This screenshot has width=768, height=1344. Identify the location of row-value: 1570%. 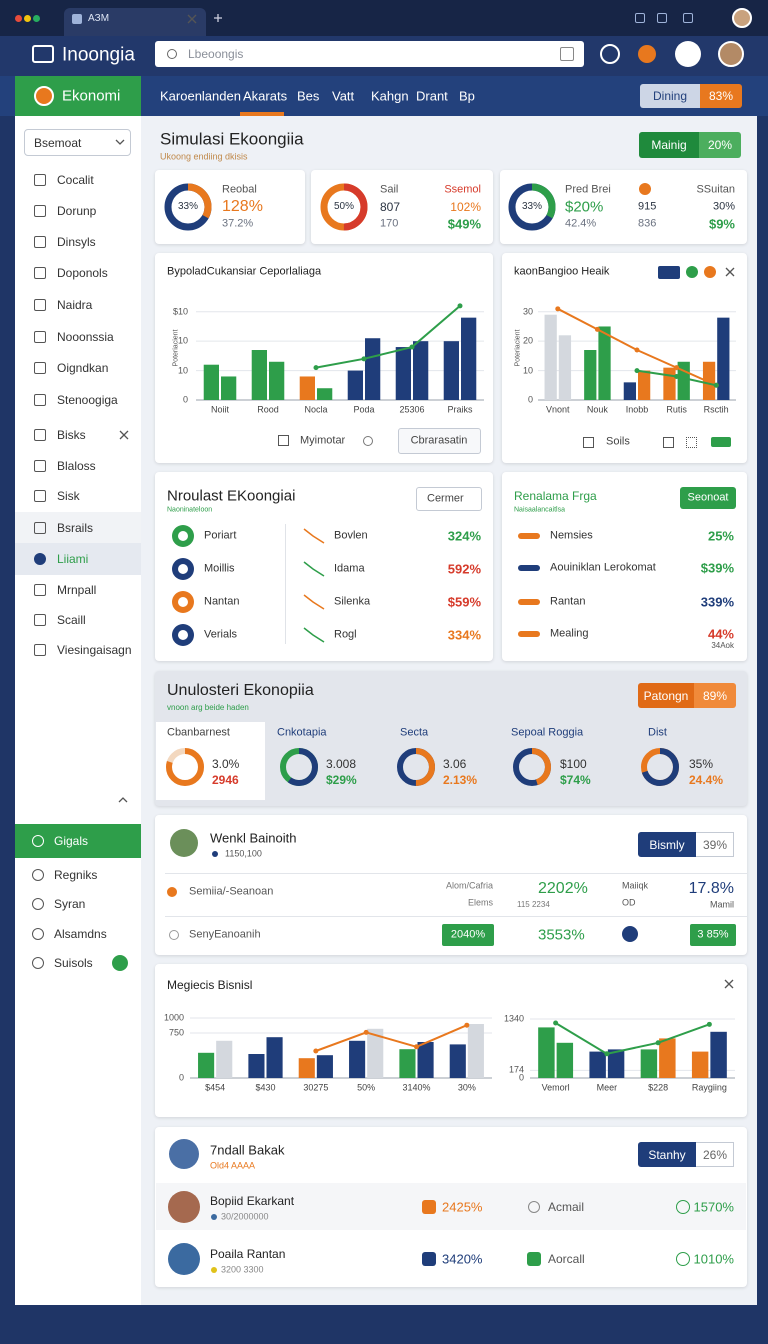
(713, 1207).